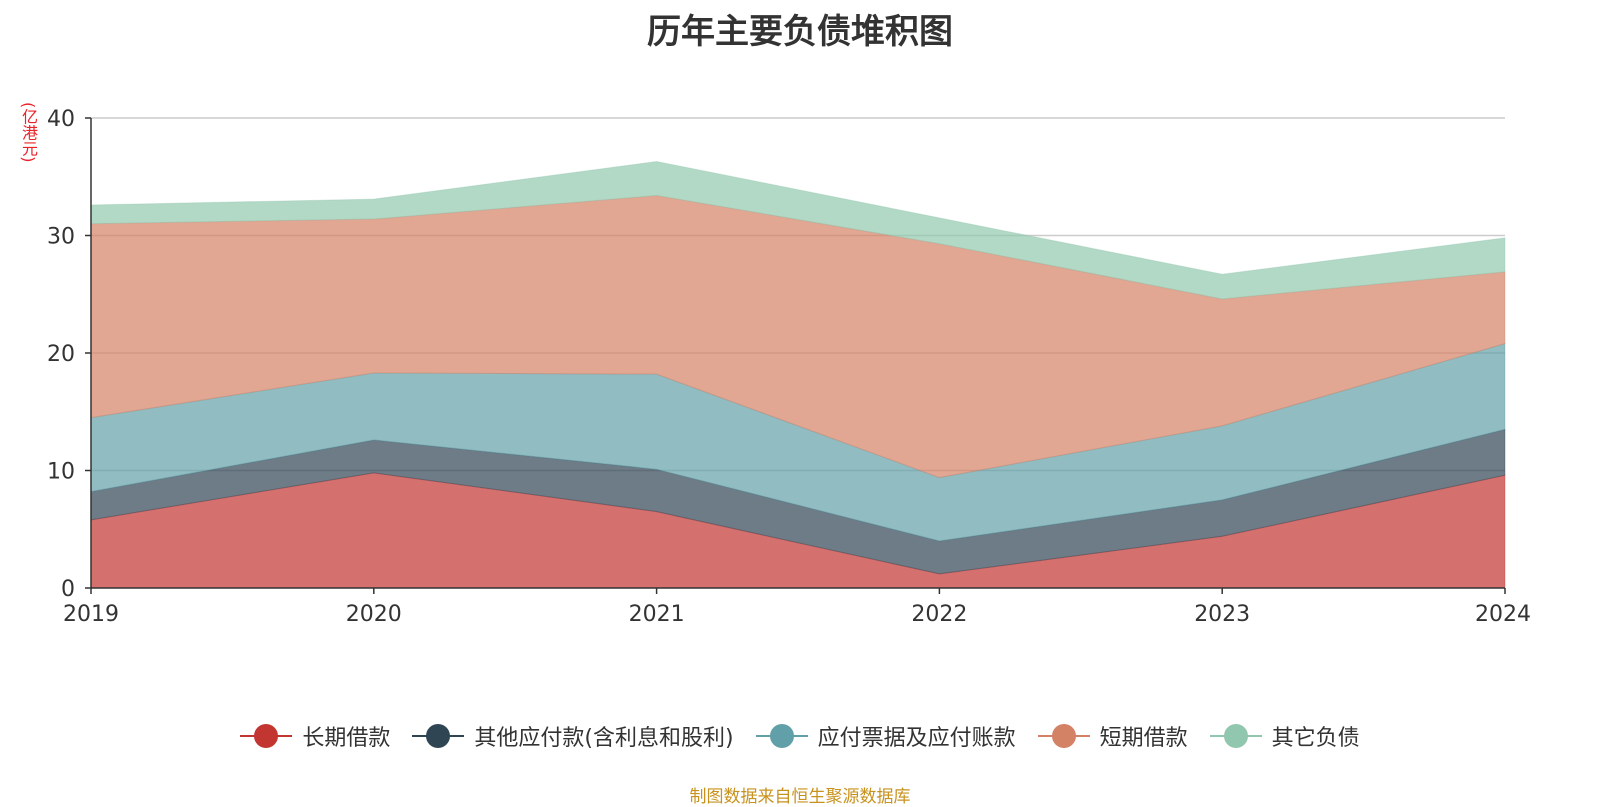  Describe the element at coordinates (939, 614) in the screenshot. I see `x-tick-label-3: 2022` at that location.